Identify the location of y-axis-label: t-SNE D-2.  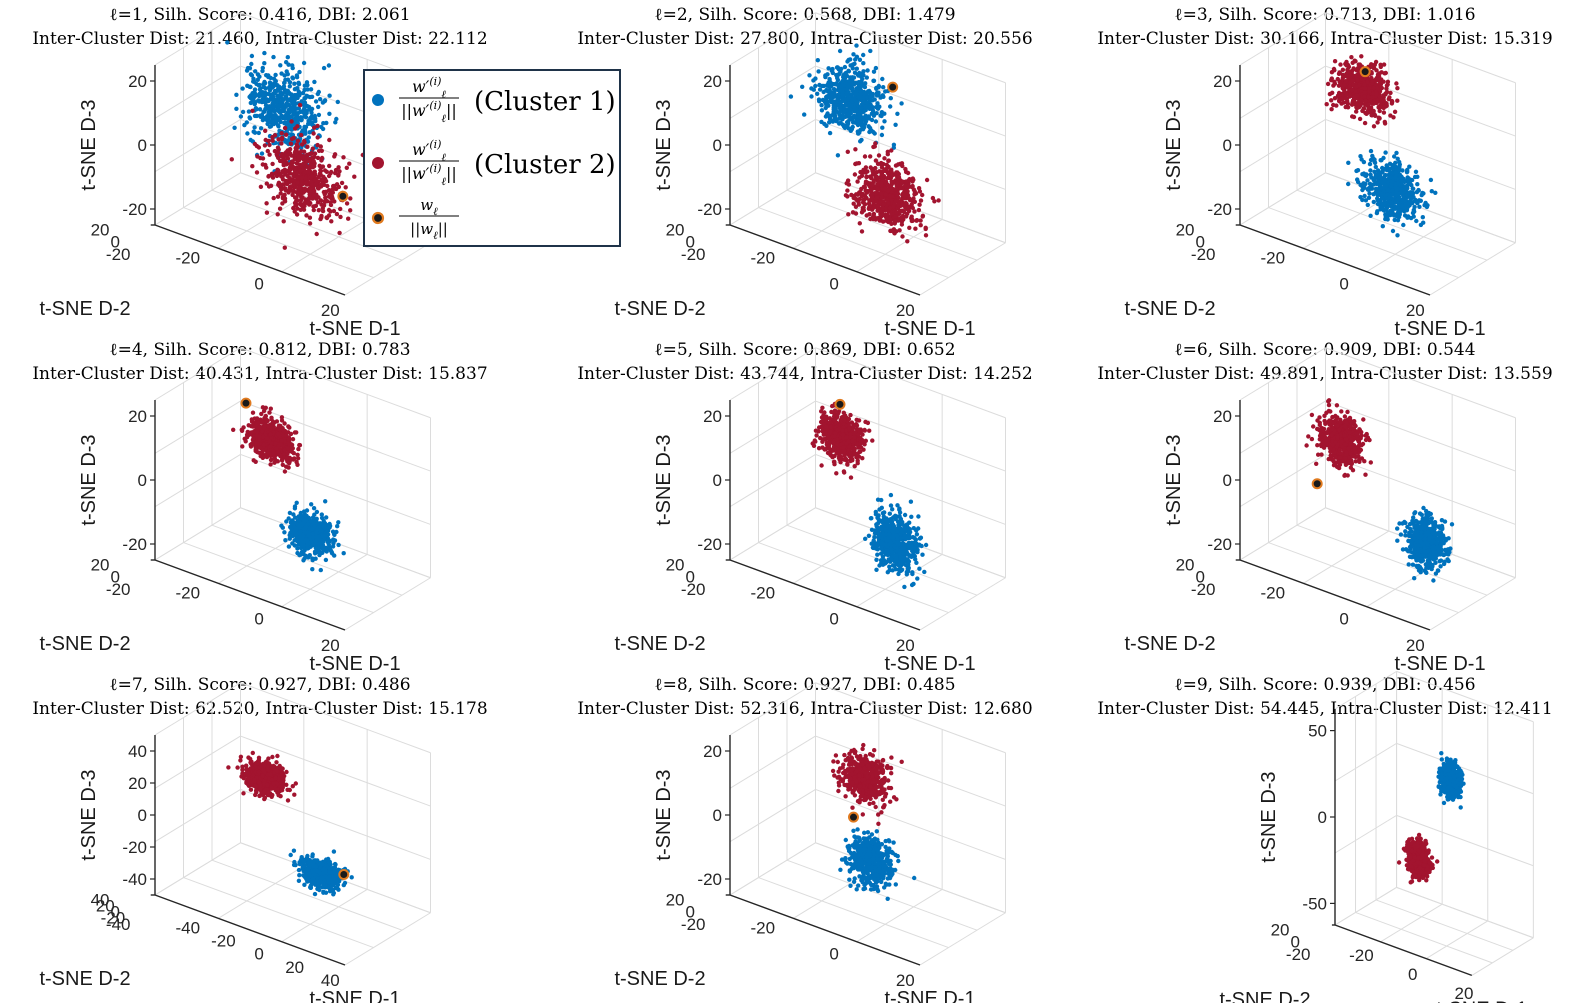
(659, 309).